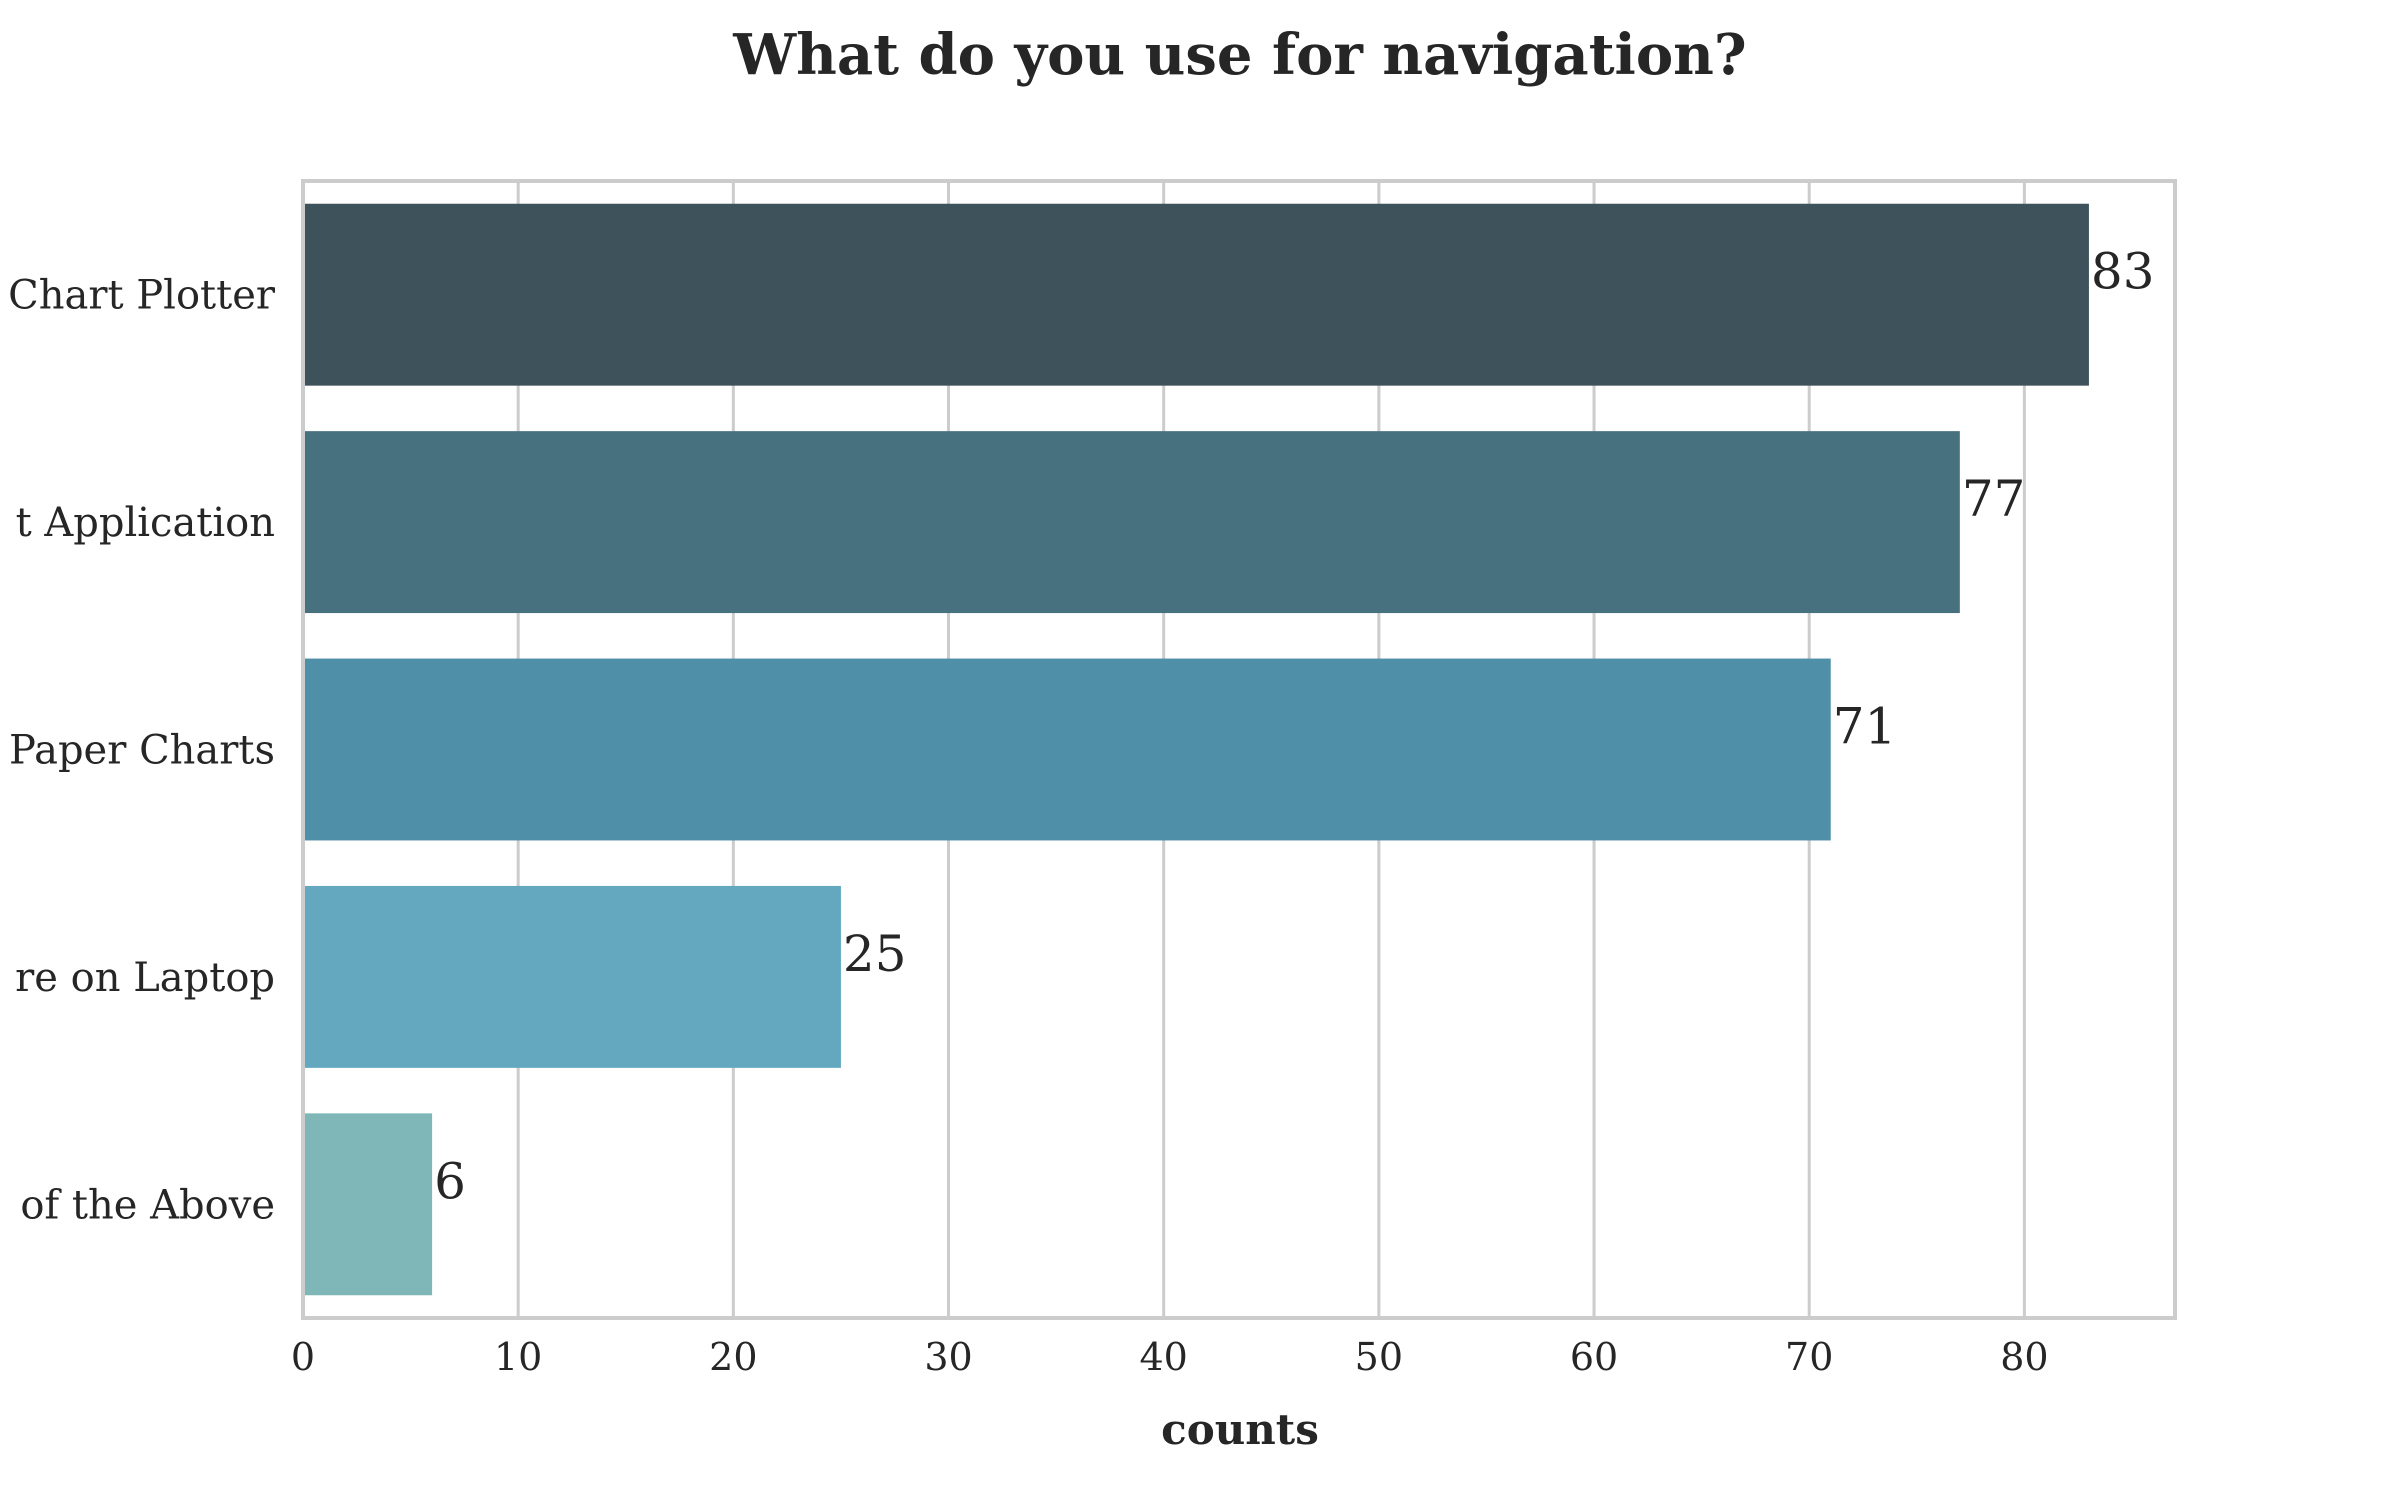  What do you see at coordinates (142, 296) in the screenshot?
I see `category-label: Chart Plotter` at bounding box center [142, 296].